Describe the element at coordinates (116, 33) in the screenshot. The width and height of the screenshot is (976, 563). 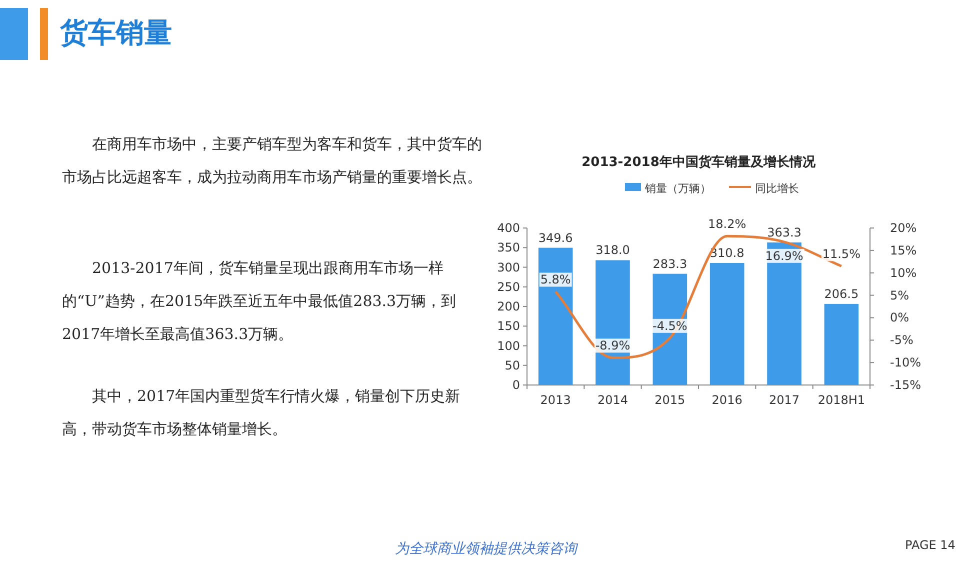
I see `text: 货车销量` at that location.